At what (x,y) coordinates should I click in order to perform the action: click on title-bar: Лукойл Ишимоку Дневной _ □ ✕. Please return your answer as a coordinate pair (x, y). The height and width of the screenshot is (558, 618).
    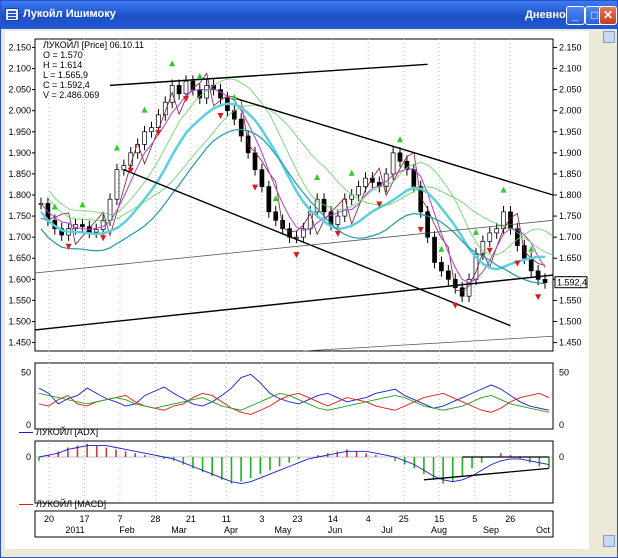
    Looking at the image, I should click on (309, 15).